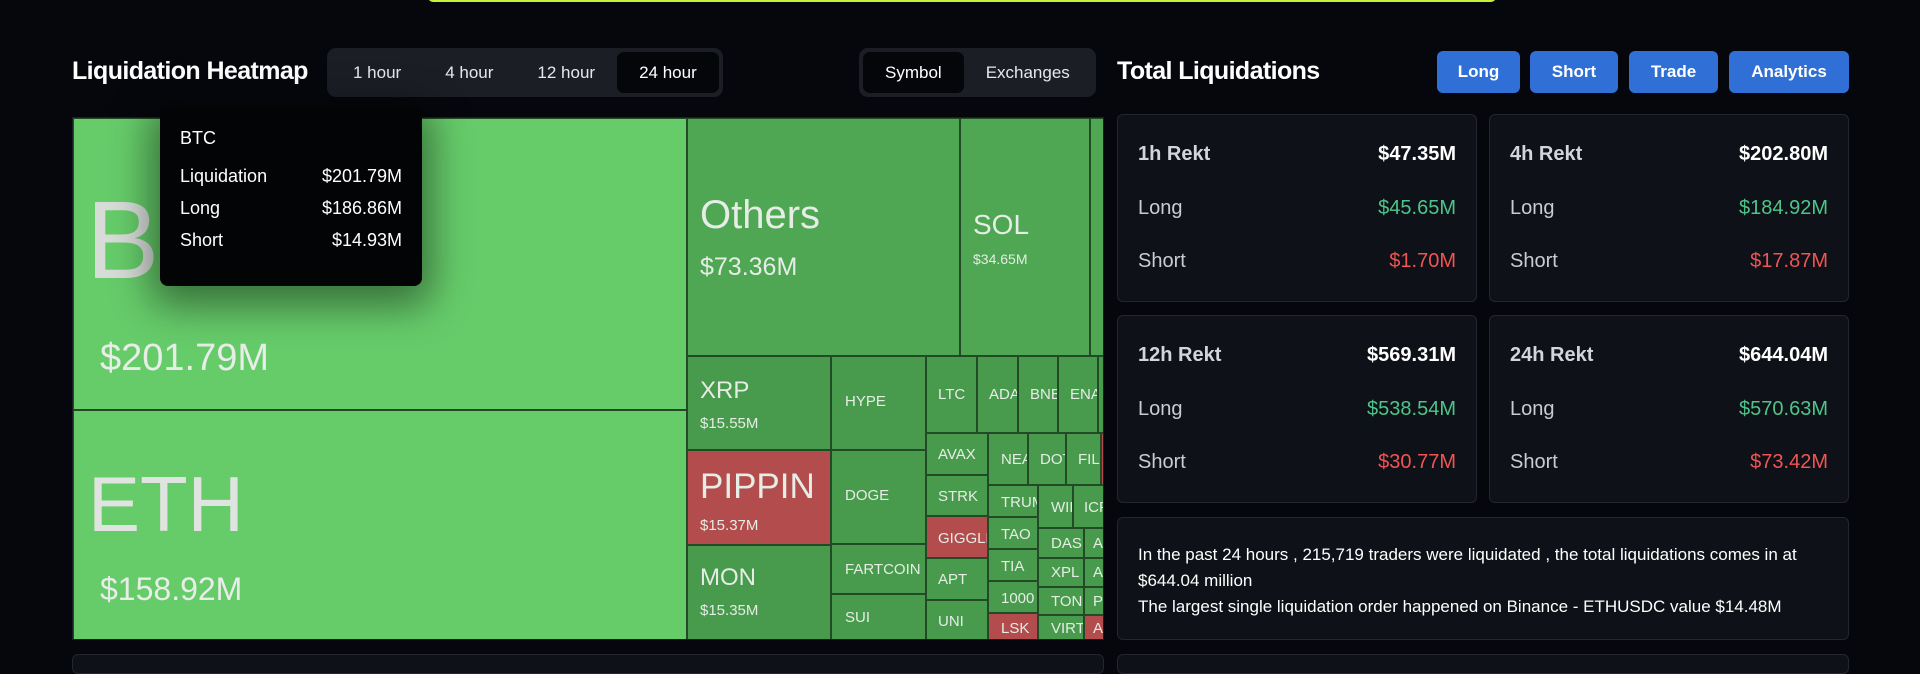  I want to click on tab-1-hour: 1 hour, so click(377, 72).